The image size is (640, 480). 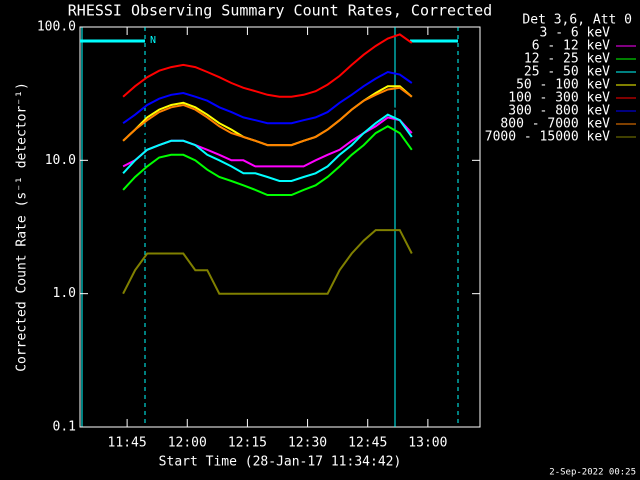 I want to click on legend-title: Det 3,6, Att 0, so click(x=577, y=20).